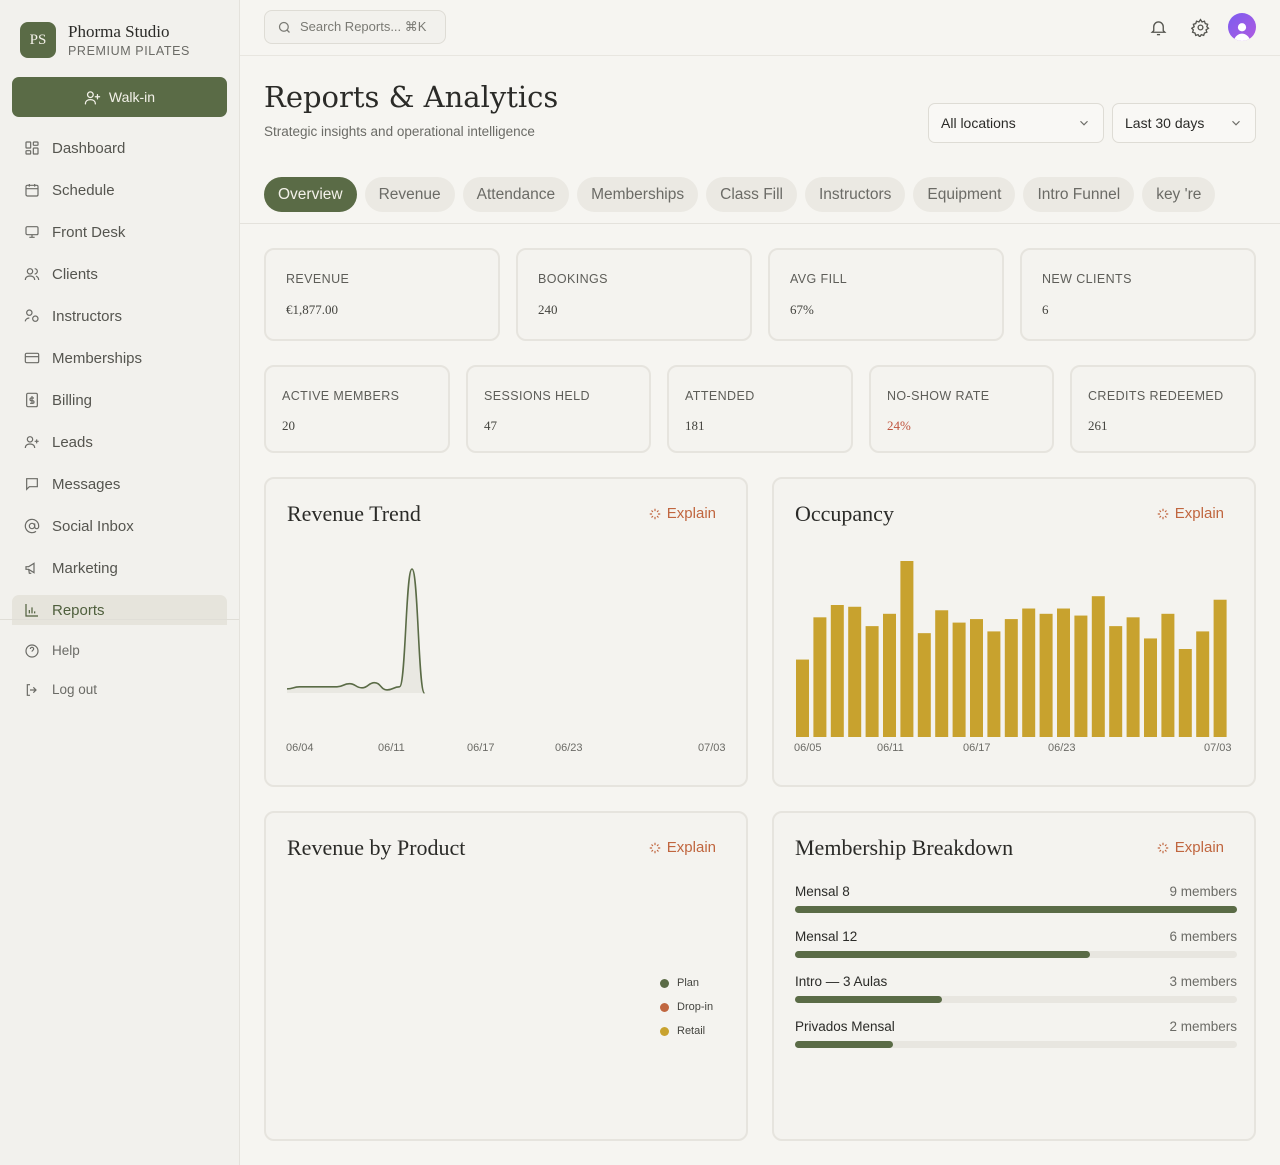 The image size is (1280, 1165). I want to click on megaphone-icon, so click(30, 568).